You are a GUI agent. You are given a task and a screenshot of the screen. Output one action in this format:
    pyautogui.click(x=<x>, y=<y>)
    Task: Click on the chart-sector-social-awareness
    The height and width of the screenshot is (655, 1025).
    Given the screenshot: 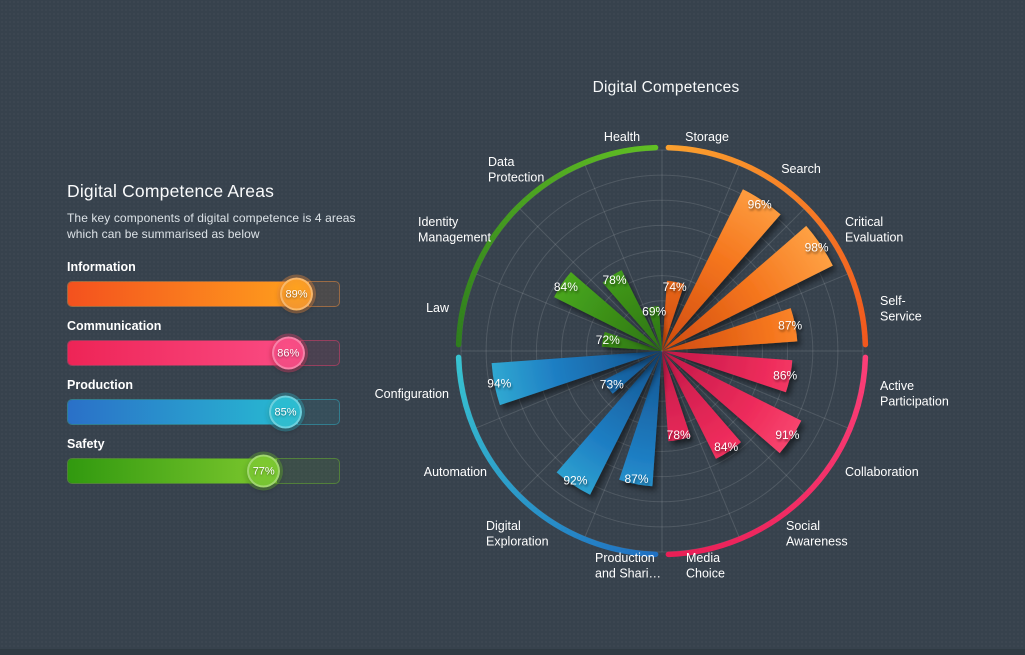 What is the action you would take?
    pyautogui.click(x=701, y=405)
    